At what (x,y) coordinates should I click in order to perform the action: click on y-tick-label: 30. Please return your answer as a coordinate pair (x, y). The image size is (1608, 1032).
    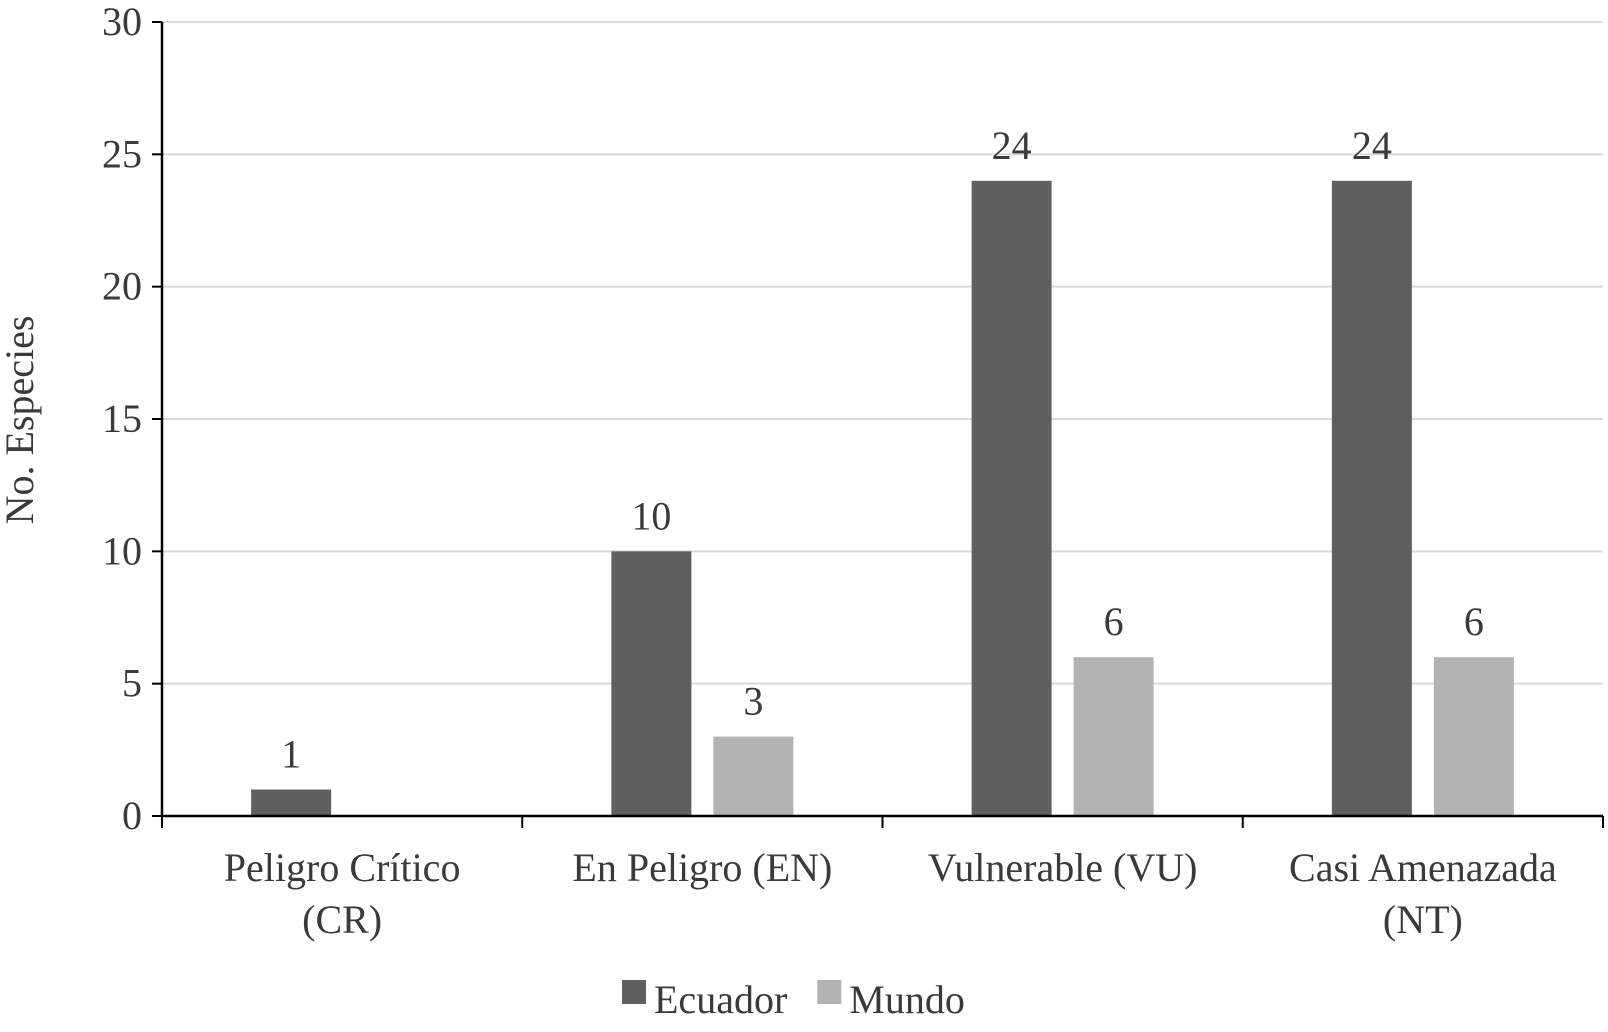
    Looking at the image, I should click on (122, 22).